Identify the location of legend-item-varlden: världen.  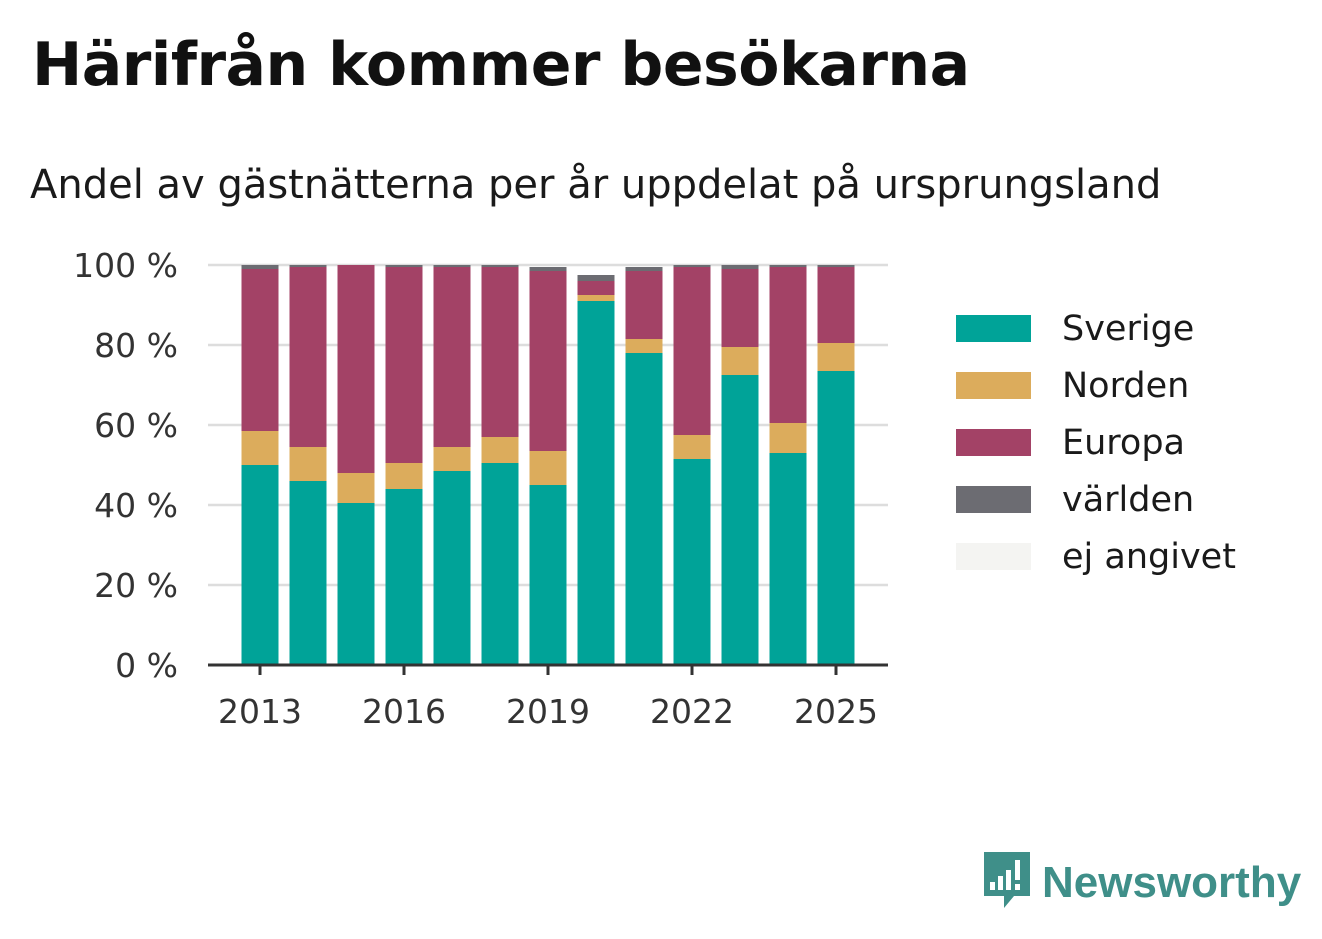
(1096, 499).